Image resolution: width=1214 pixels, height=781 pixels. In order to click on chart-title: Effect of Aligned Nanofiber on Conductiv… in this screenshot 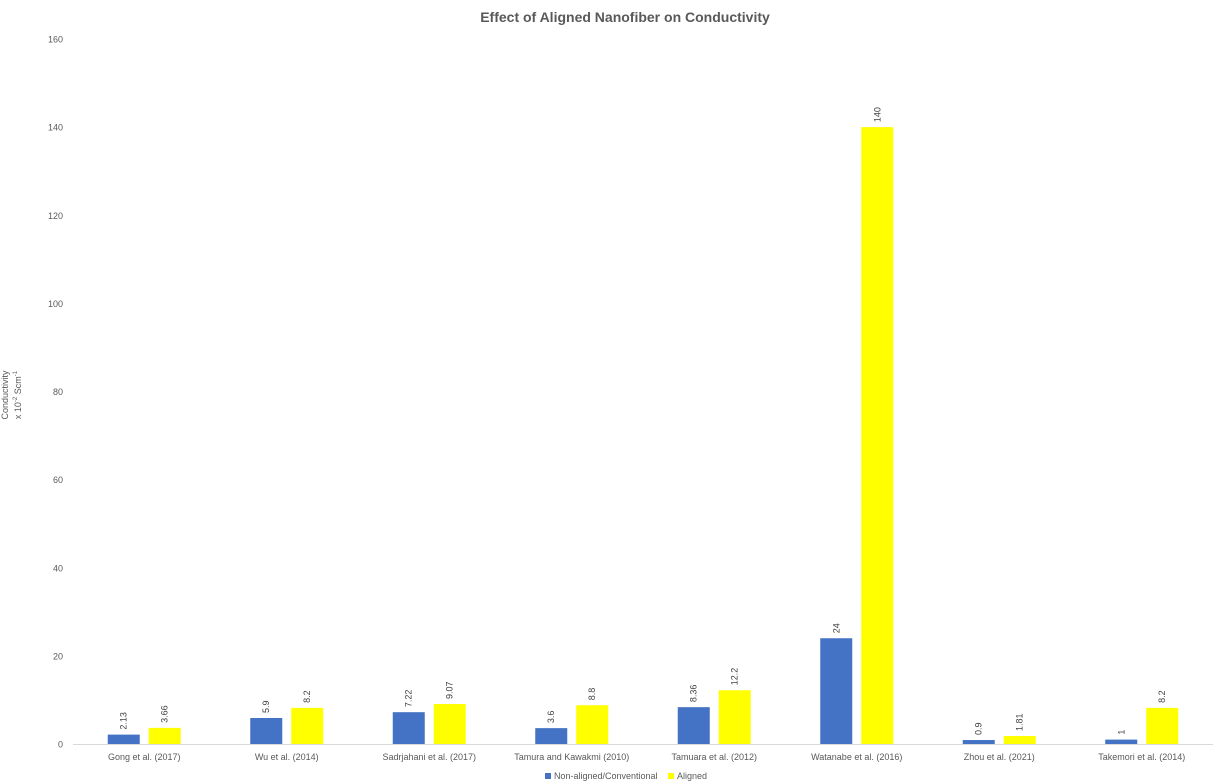, I will do `click(625, 17)`.